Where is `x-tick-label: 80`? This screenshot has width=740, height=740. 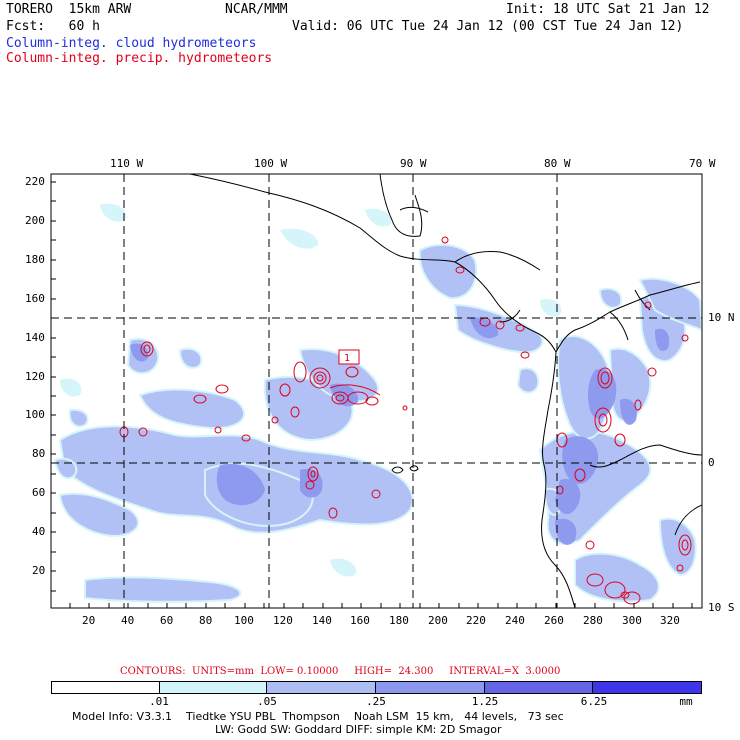
x-tick-label: 80 is located at coordinates (206, 620).